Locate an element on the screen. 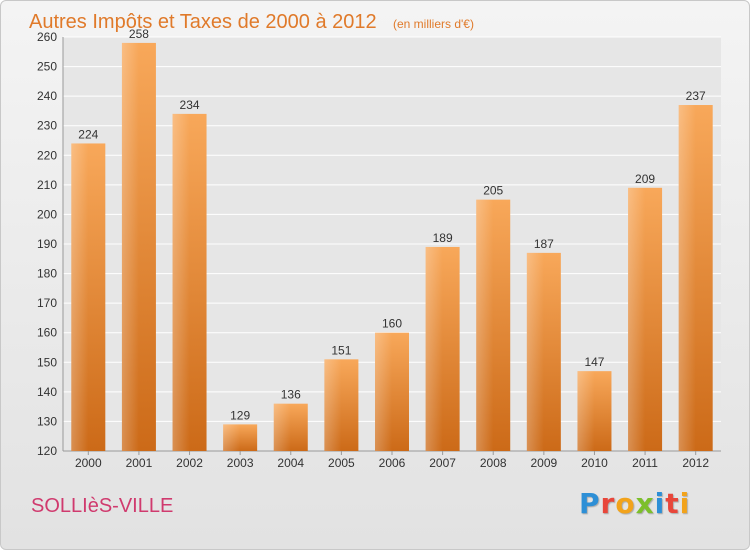 The height and width of the screenshot is (550, 750). y-tick-label: 260 is located at coordinates (47, 37).